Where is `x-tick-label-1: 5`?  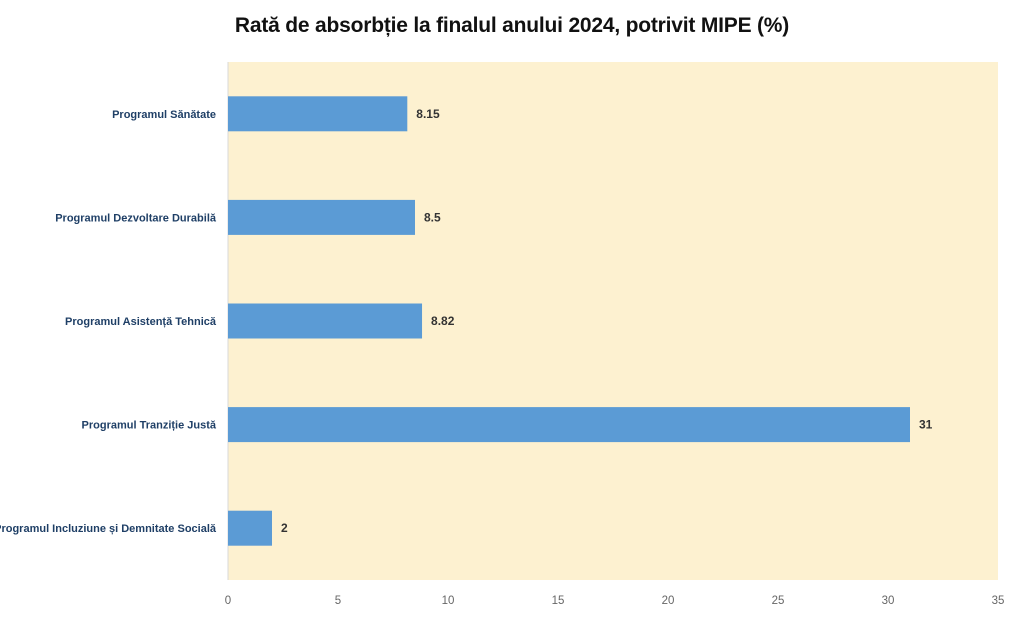 x-tick-label-1: 5 is located at coordinates (338, 601).